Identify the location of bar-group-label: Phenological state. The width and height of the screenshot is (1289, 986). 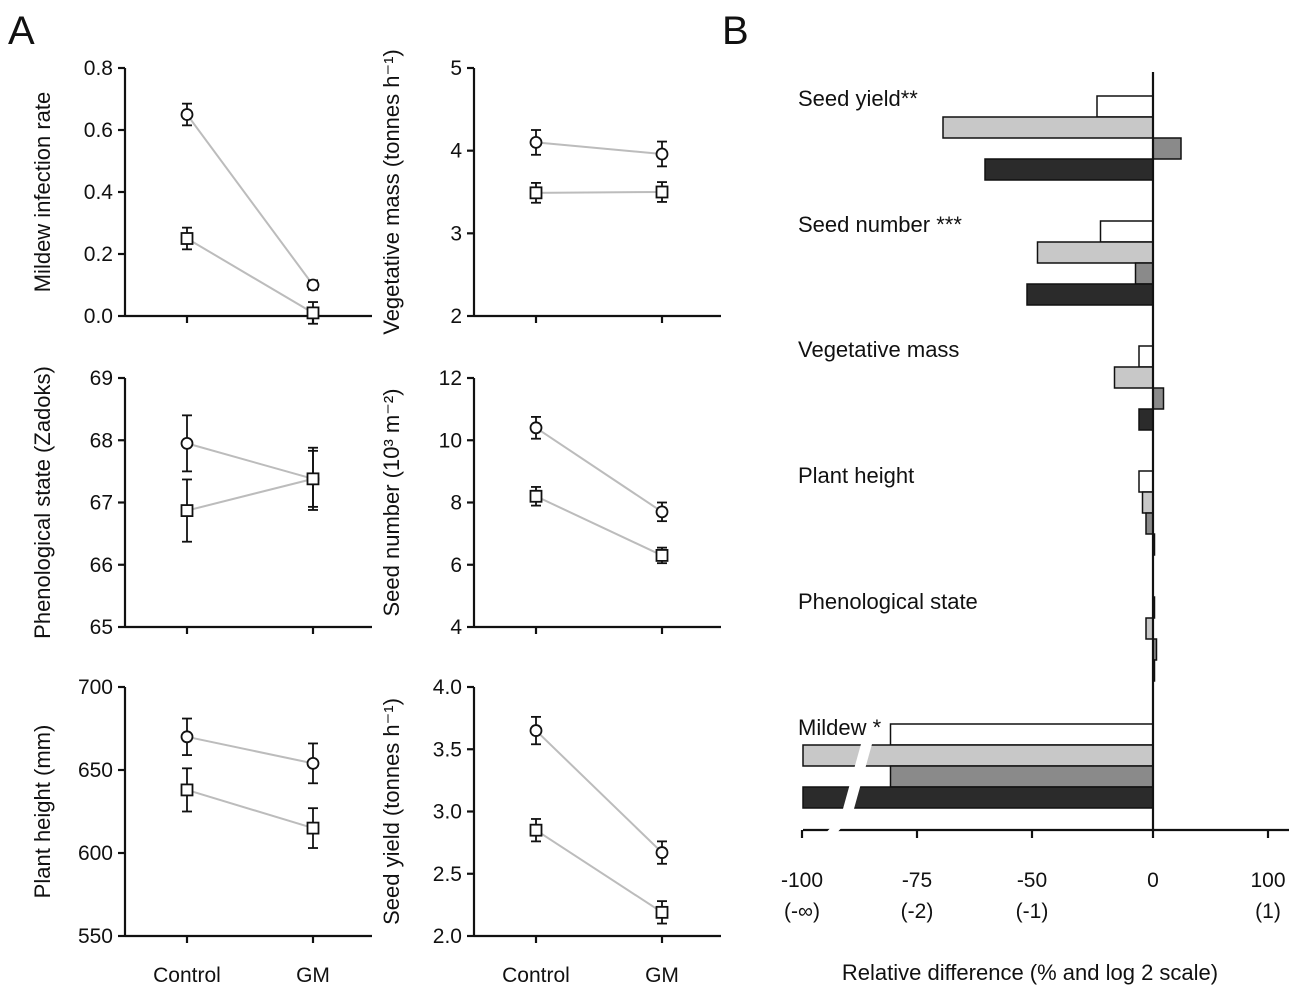
(888, 601).